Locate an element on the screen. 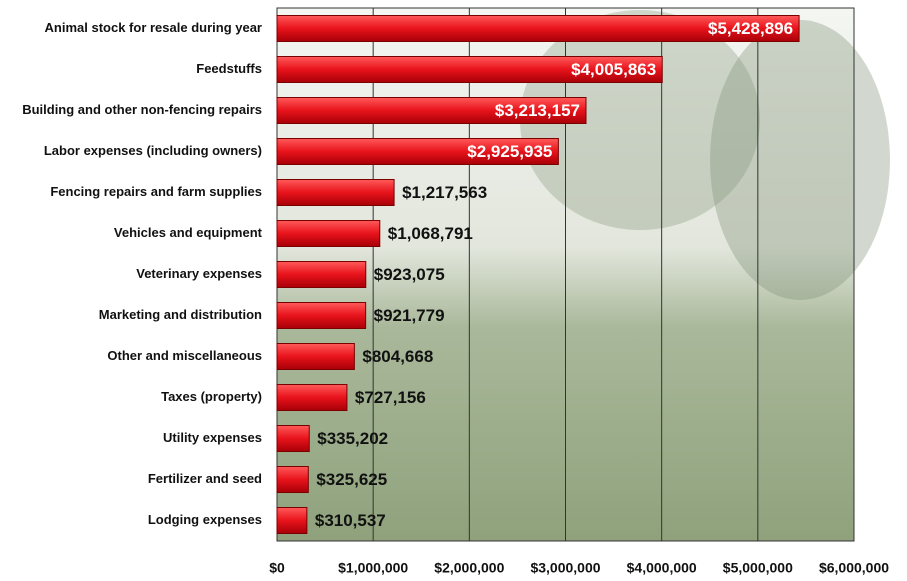  y-tick-label: Building and other non-fencing repairs is located at coordinates (142, 109).